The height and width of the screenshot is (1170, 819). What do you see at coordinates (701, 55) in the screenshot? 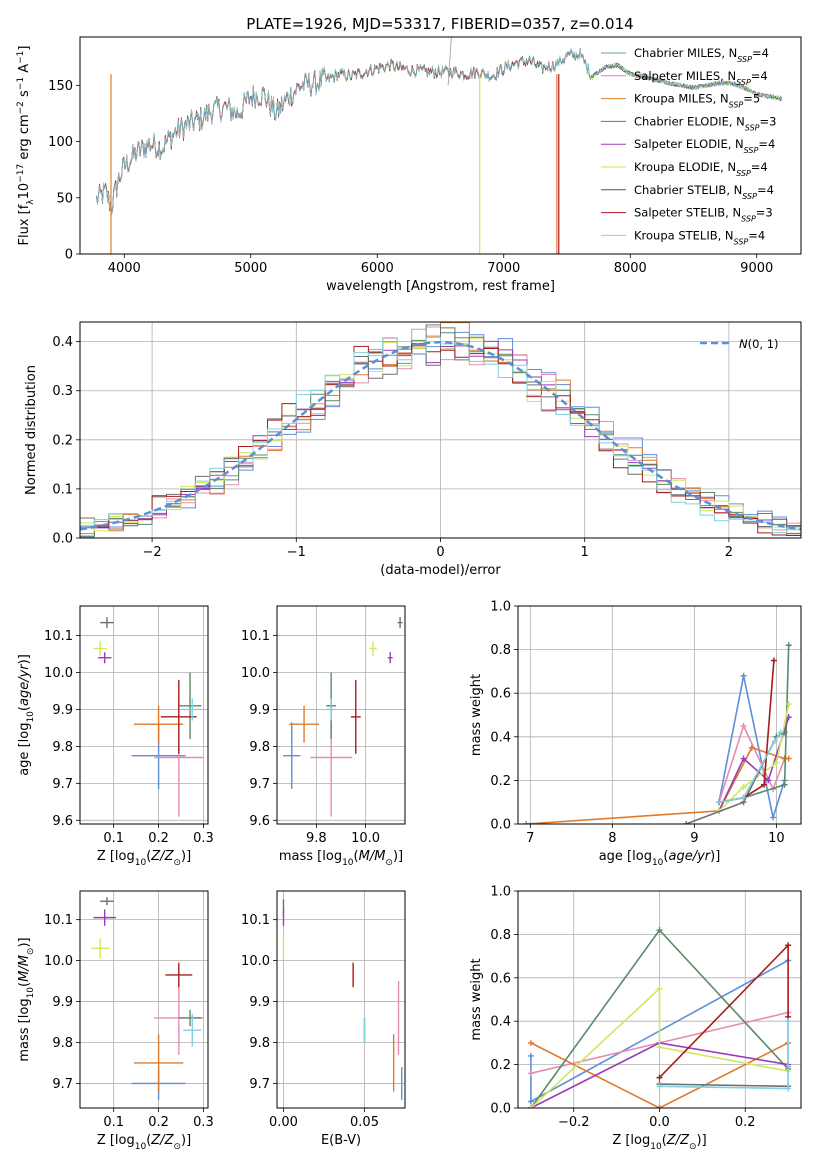
I see `legend-label: Chabrier MILES, NSSP=4` at bounding box center [701, 55].